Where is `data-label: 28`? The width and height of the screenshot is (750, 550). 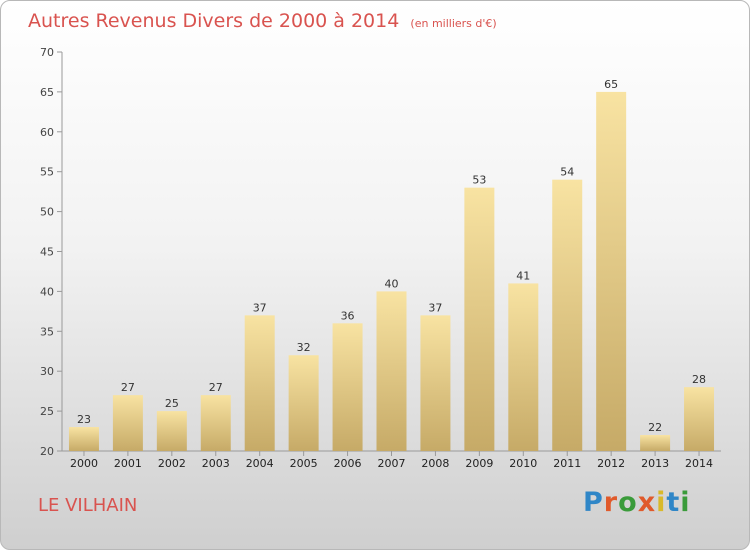
data-label: 28 is located at coordinates (699, 379).